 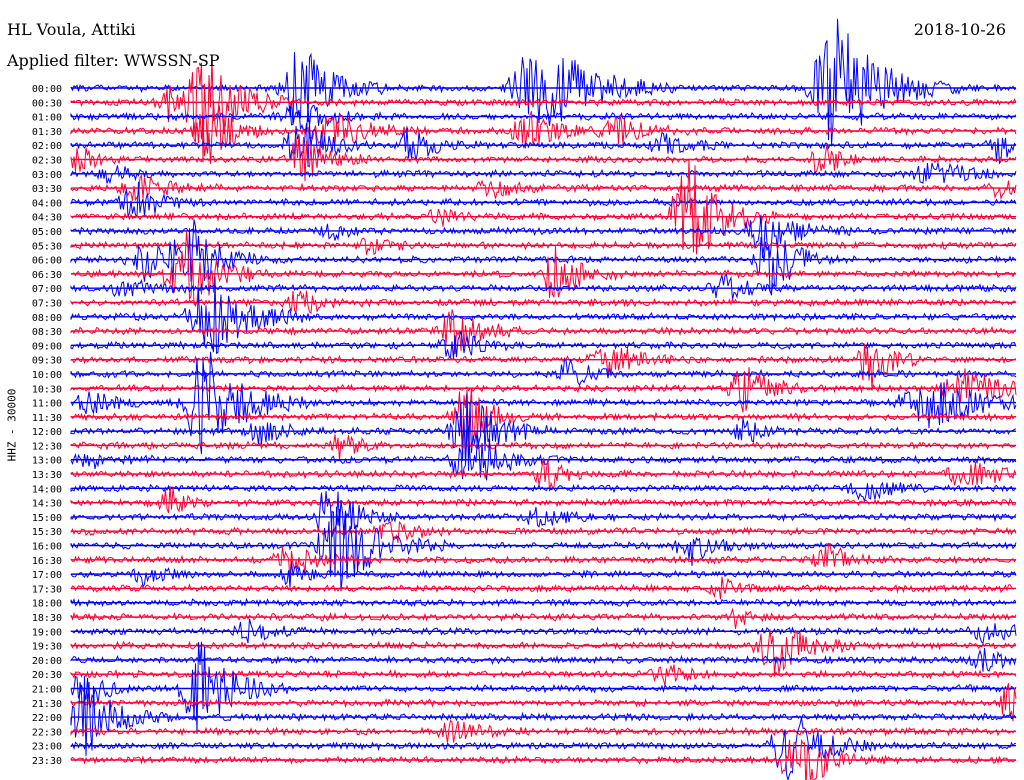 What do you see at coordinates (47, 618) in the screenshot?
I see `row-label: 18:30` at bounding box center [47, 618].